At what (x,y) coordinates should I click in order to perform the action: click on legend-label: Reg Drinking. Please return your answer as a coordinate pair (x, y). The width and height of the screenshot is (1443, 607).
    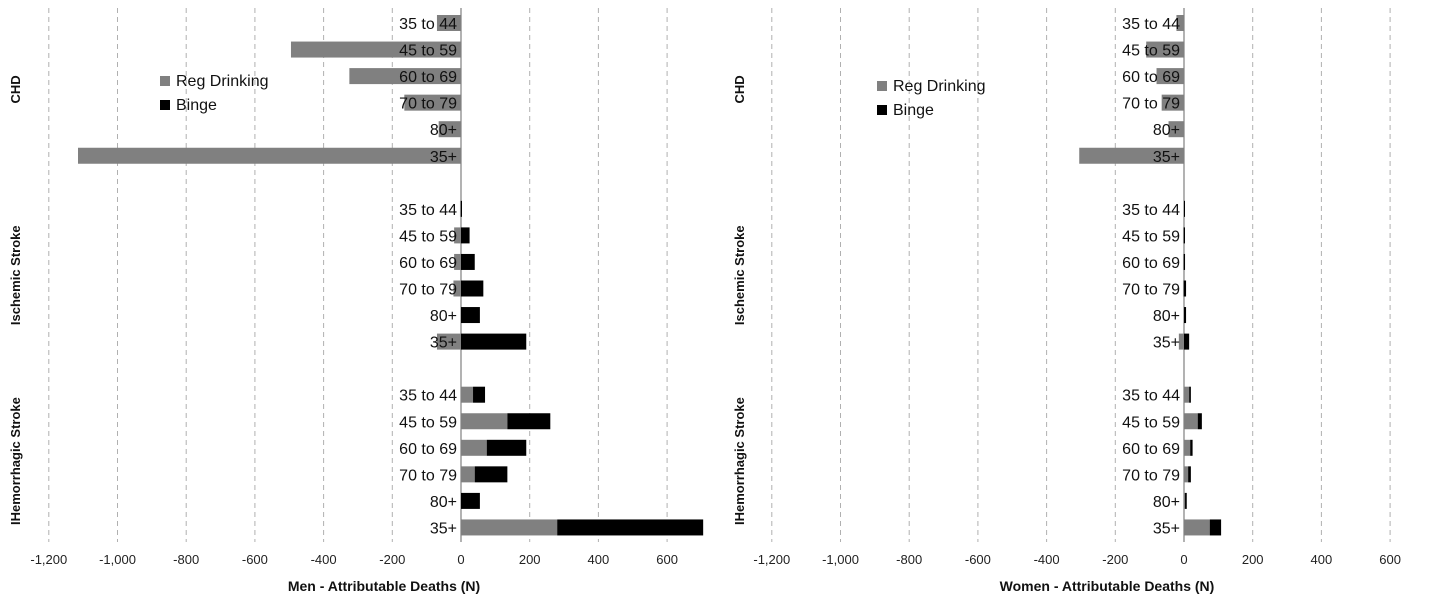
    Looking at the image, I should click on (939, 86).